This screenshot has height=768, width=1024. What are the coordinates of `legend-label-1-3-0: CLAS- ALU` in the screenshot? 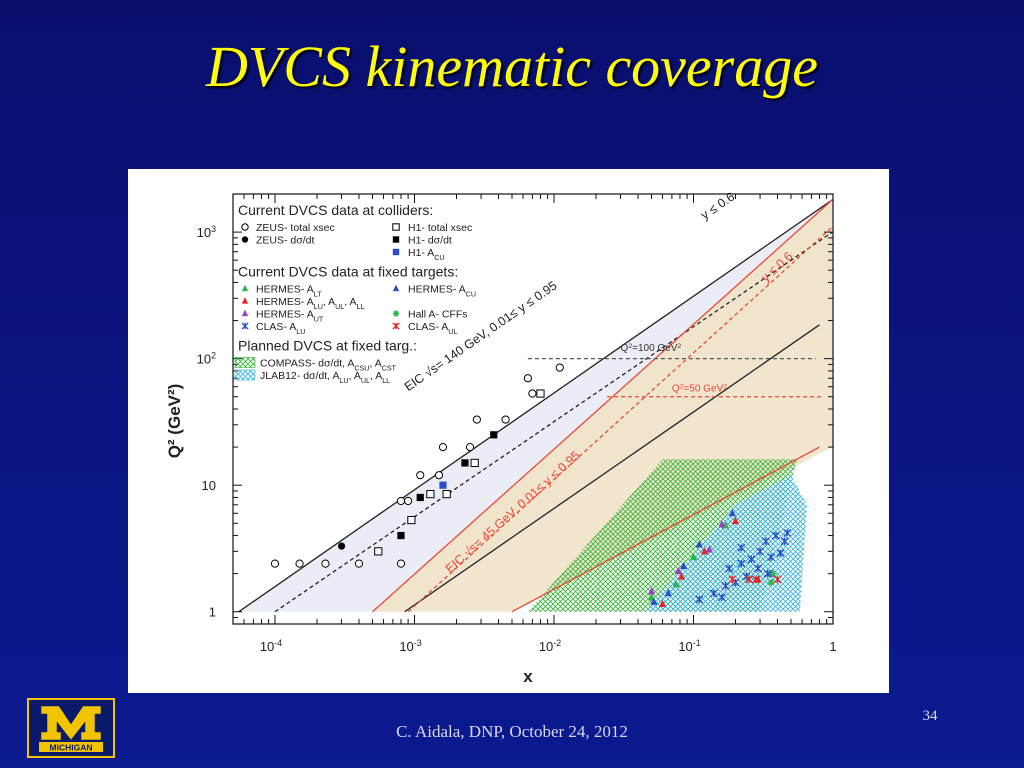 It's located at (280, 328).